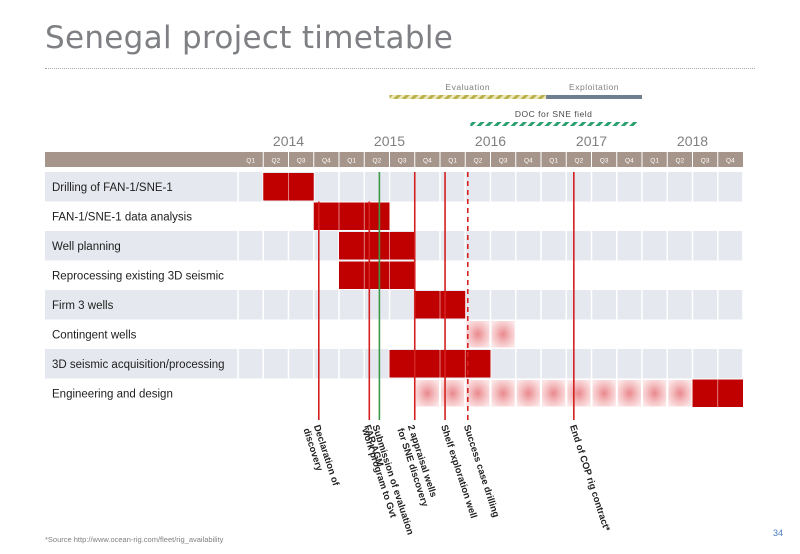 The height and width of the screenshot is (554, 800). What do you see at coordinates (112, 394) in the screenshot?
I see `task-label: Engineering and design` at bounding box center [112, 394].